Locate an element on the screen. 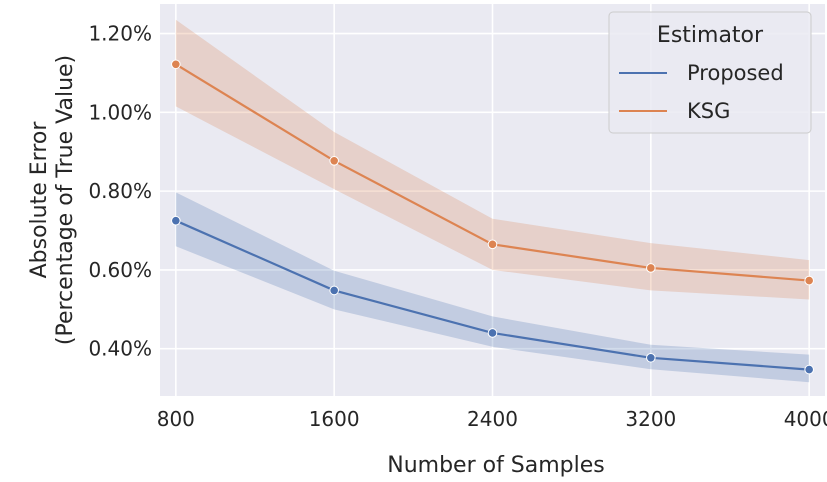 This screenshot has height=482, width=827. x-tick-label: 1600 is located at coordinates (334, 419).